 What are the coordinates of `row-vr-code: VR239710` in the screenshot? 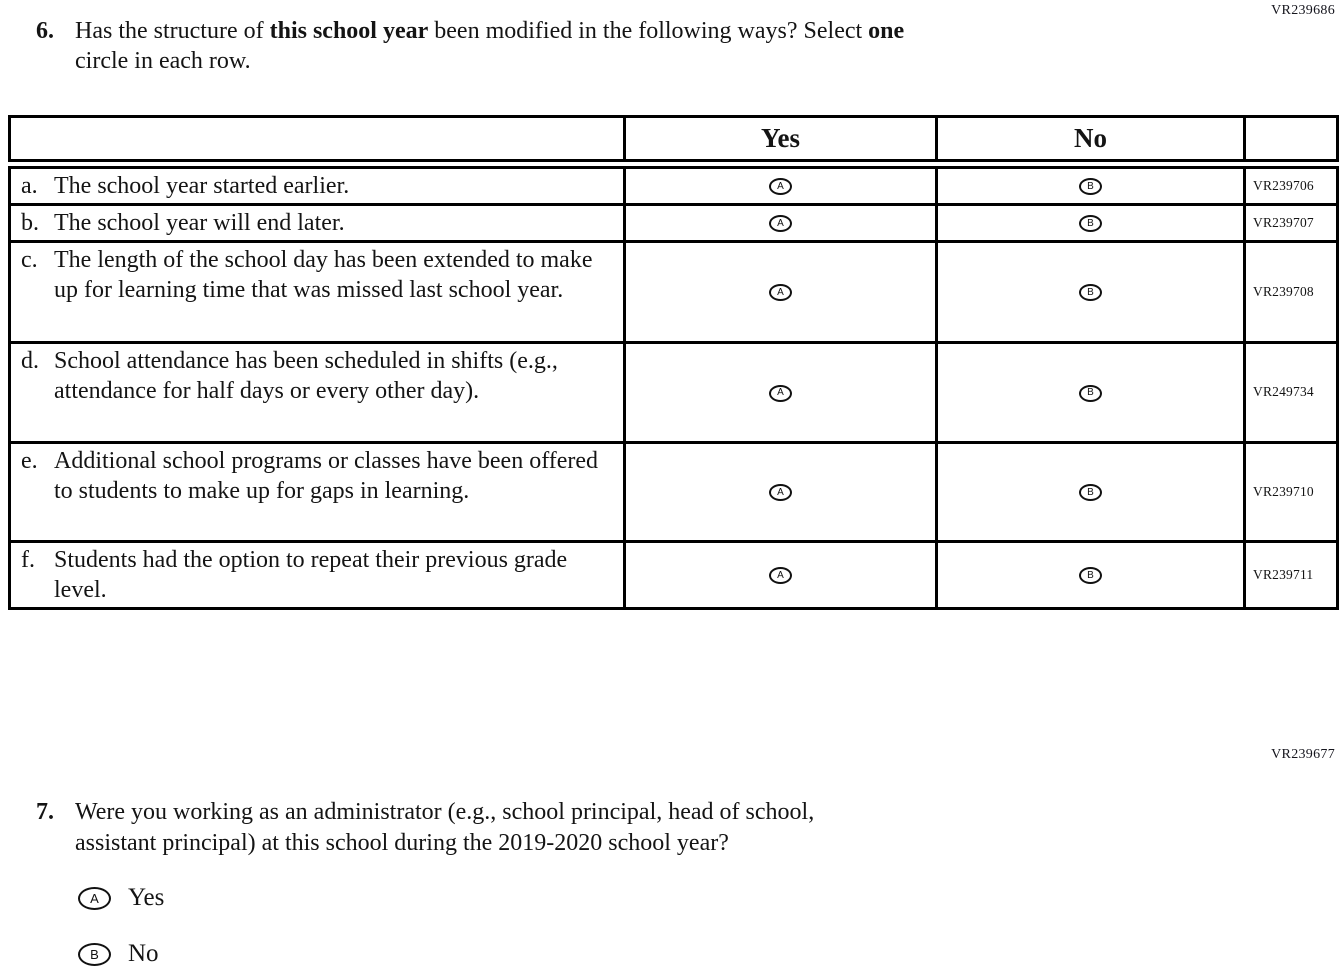 It's located at (1291, 491).